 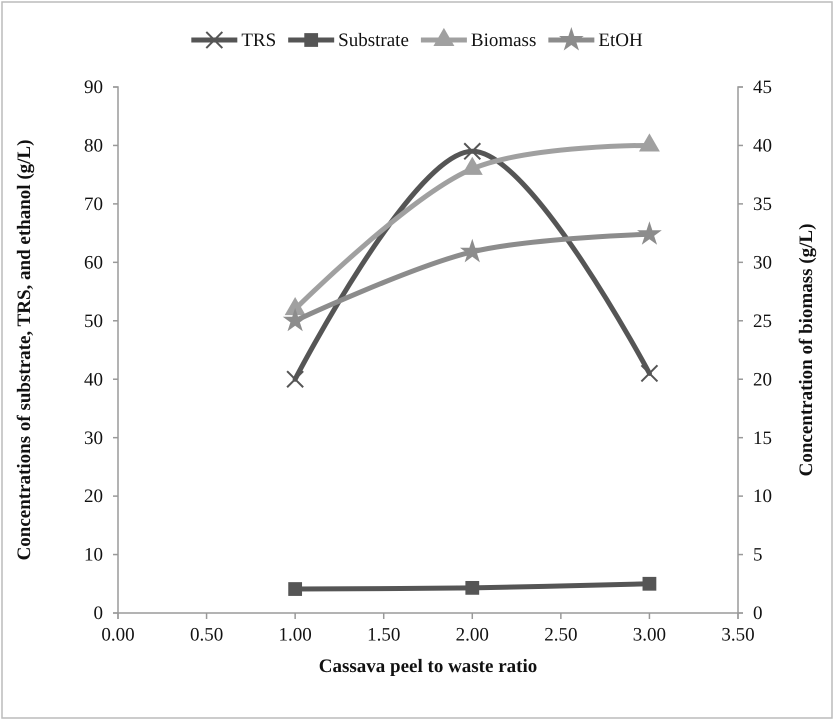 I want to click on x-tick-label: 2.50, so click(x=561, y=635).